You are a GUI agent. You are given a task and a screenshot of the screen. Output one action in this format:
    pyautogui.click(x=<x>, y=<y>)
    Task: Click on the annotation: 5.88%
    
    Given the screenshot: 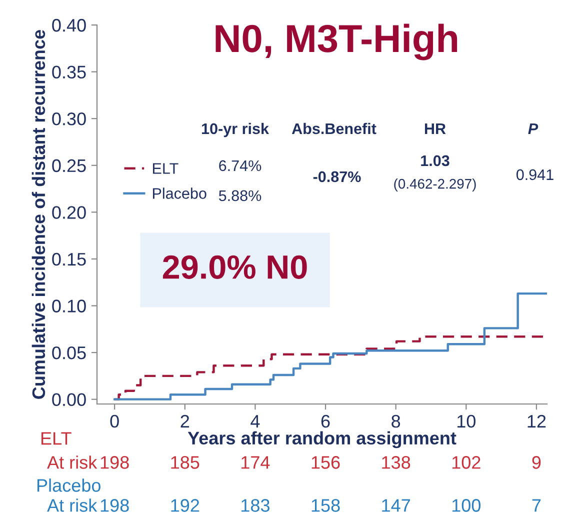 What is the action you would take?
    pyautogui.click(x=240, y=196)
    